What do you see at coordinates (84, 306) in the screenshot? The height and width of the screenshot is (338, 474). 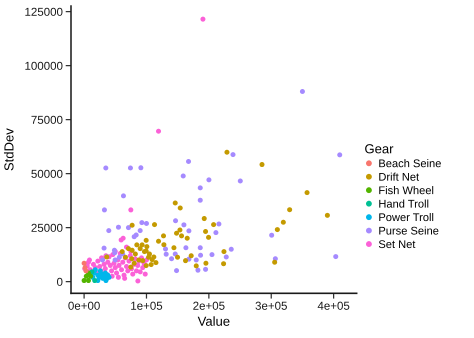 I see `x-tick-label: 0e+00` at bounding box center [84, 306].